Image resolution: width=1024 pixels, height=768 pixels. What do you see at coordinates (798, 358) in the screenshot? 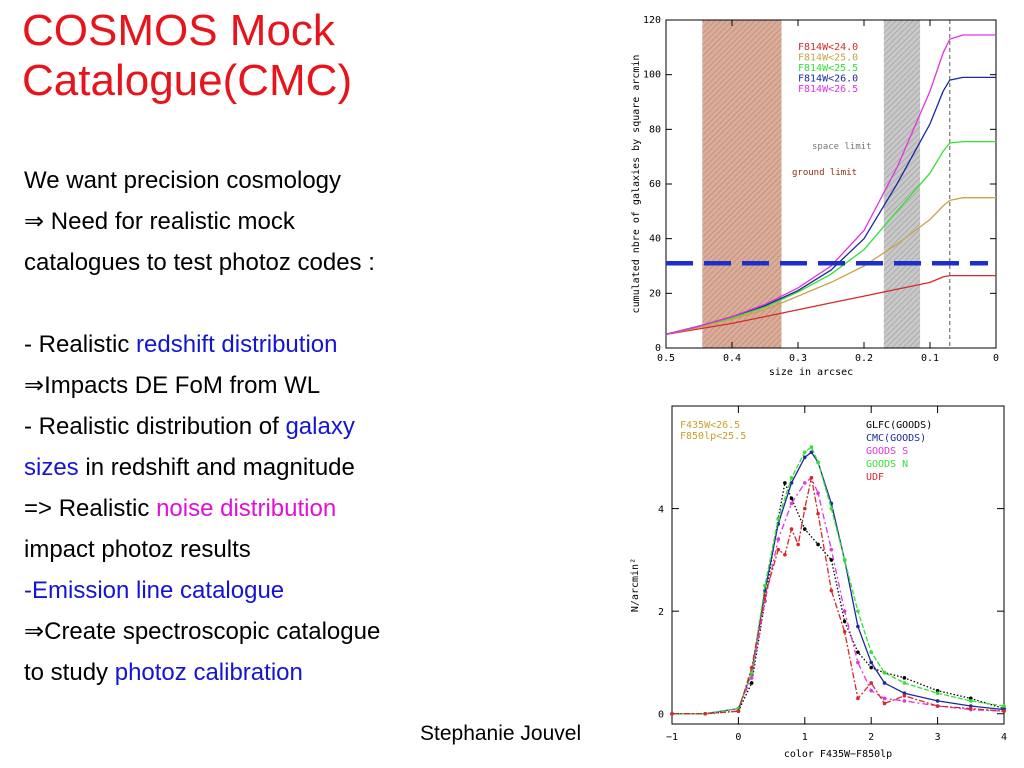
I see `x-tick-label: 0.3` at bounding box center [798, 358].